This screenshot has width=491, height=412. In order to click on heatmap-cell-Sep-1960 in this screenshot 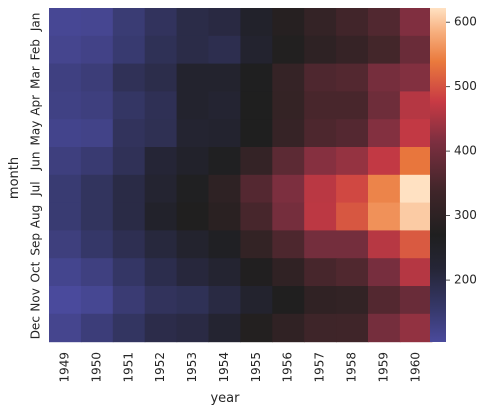, I will do `click(416, 244)`.